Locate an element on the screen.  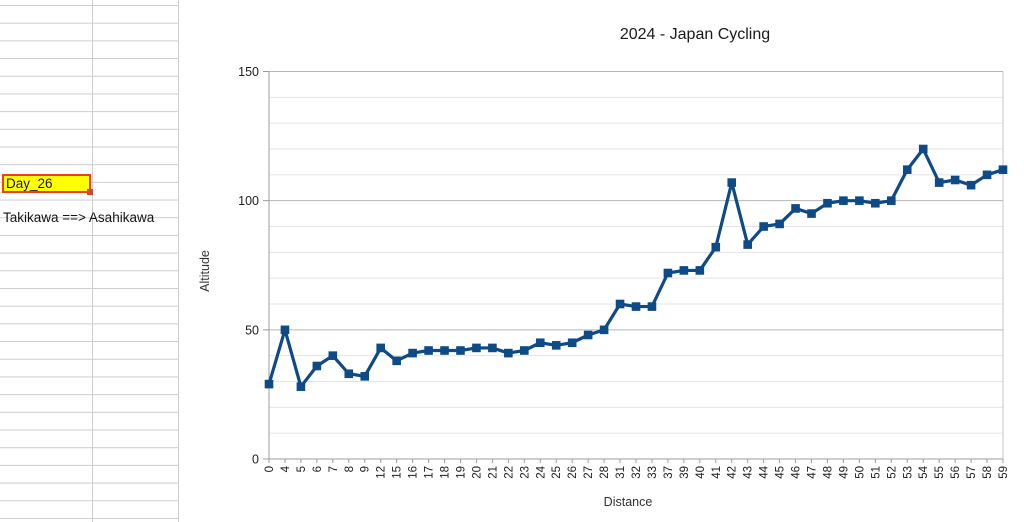
x-tick-label: 16 is located at coordinates (414, 472).